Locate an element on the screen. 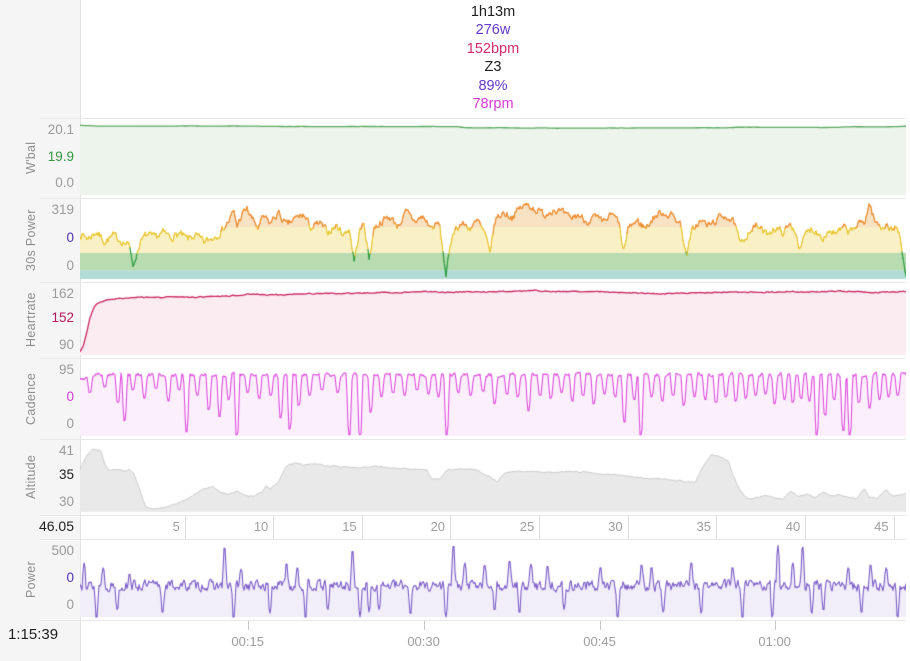  time-axis: 00:15 00:30 00:45 01:00 is located at coordinates (473, 640).